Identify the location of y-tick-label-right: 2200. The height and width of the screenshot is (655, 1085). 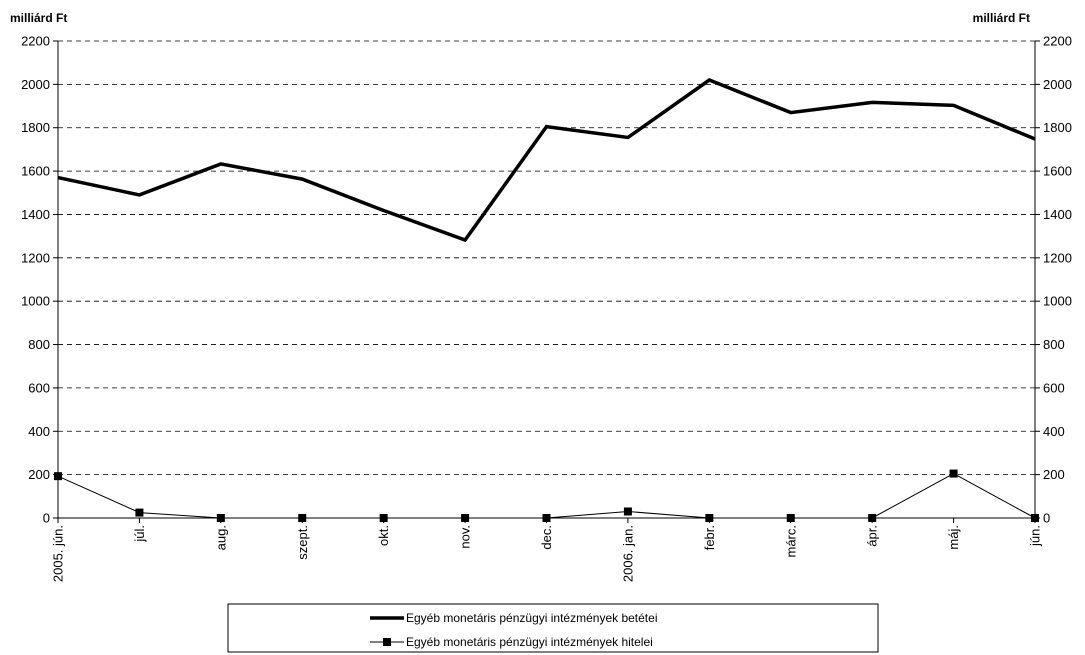
(1057, 41).